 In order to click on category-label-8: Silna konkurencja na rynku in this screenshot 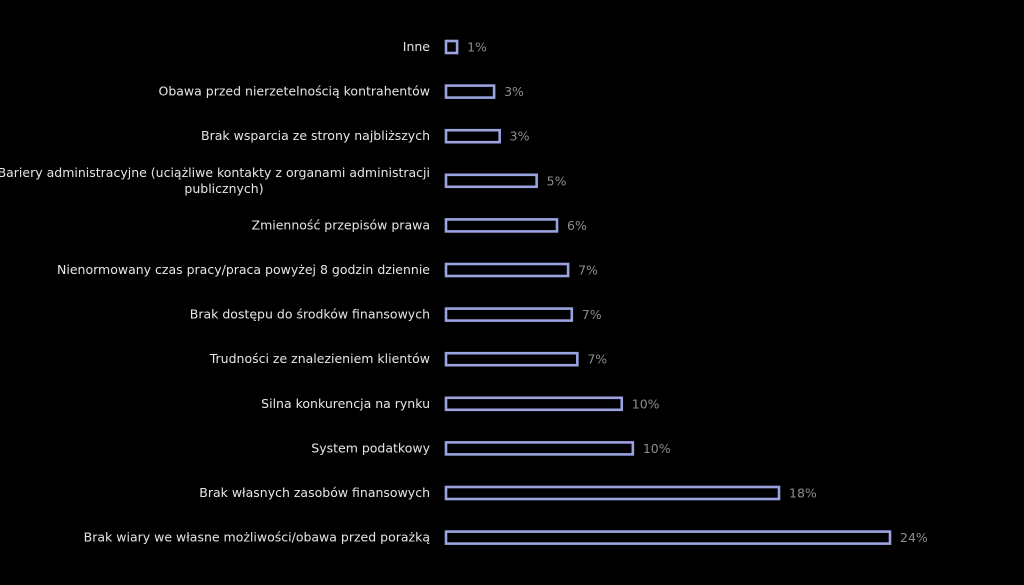, I will do `click(345, 403)`.